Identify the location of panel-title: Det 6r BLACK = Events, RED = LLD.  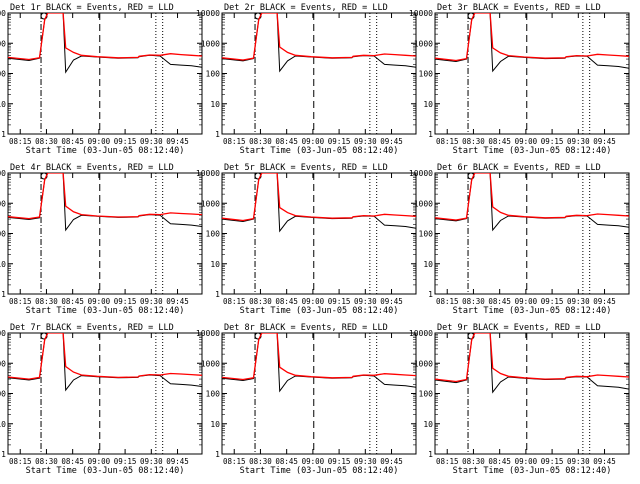
(519, 168).